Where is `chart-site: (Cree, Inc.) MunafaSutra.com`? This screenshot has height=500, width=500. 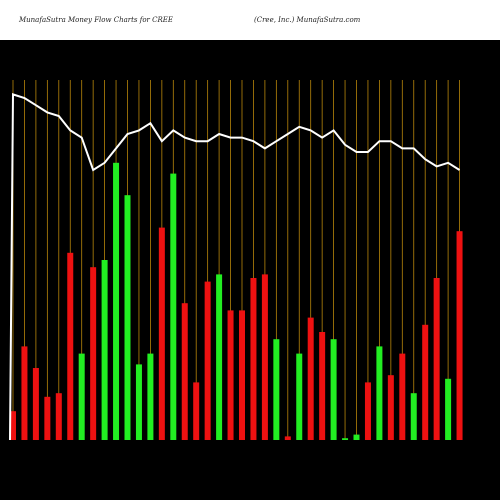 chart-site: (Cree, Inc.) MunafaSutra.com is located at coordinates (307, 20).